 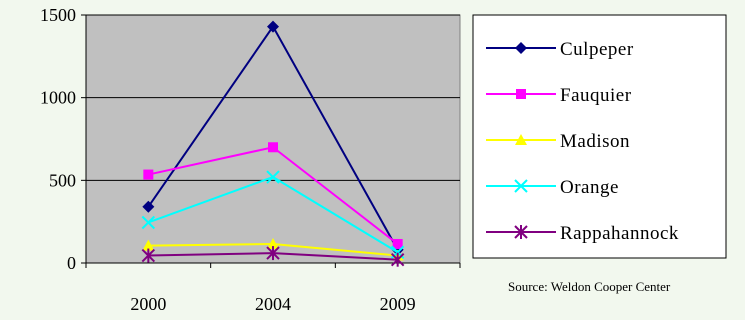 I want to click on legend-label: Orange, so click(x=589, y=187).